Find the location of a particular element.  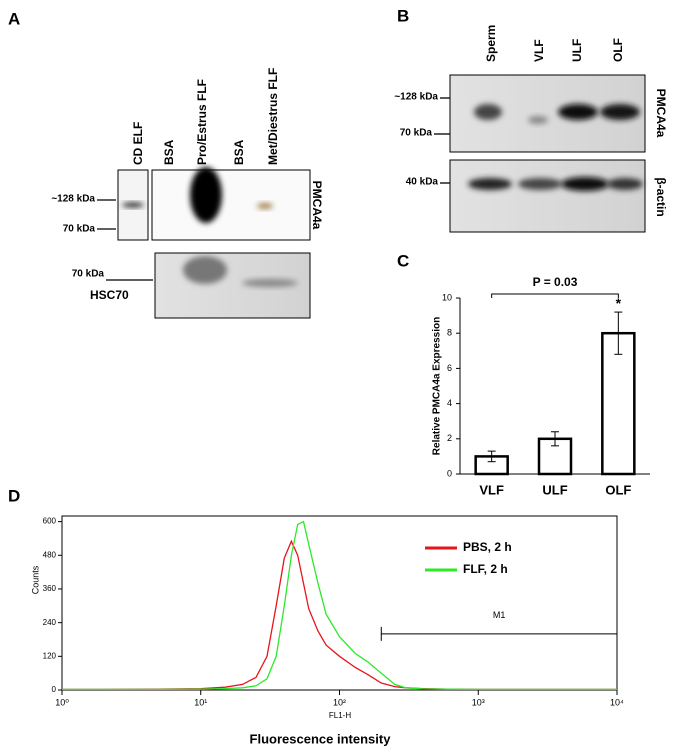

lane-label: VLF is located at coordinates (539, 50).